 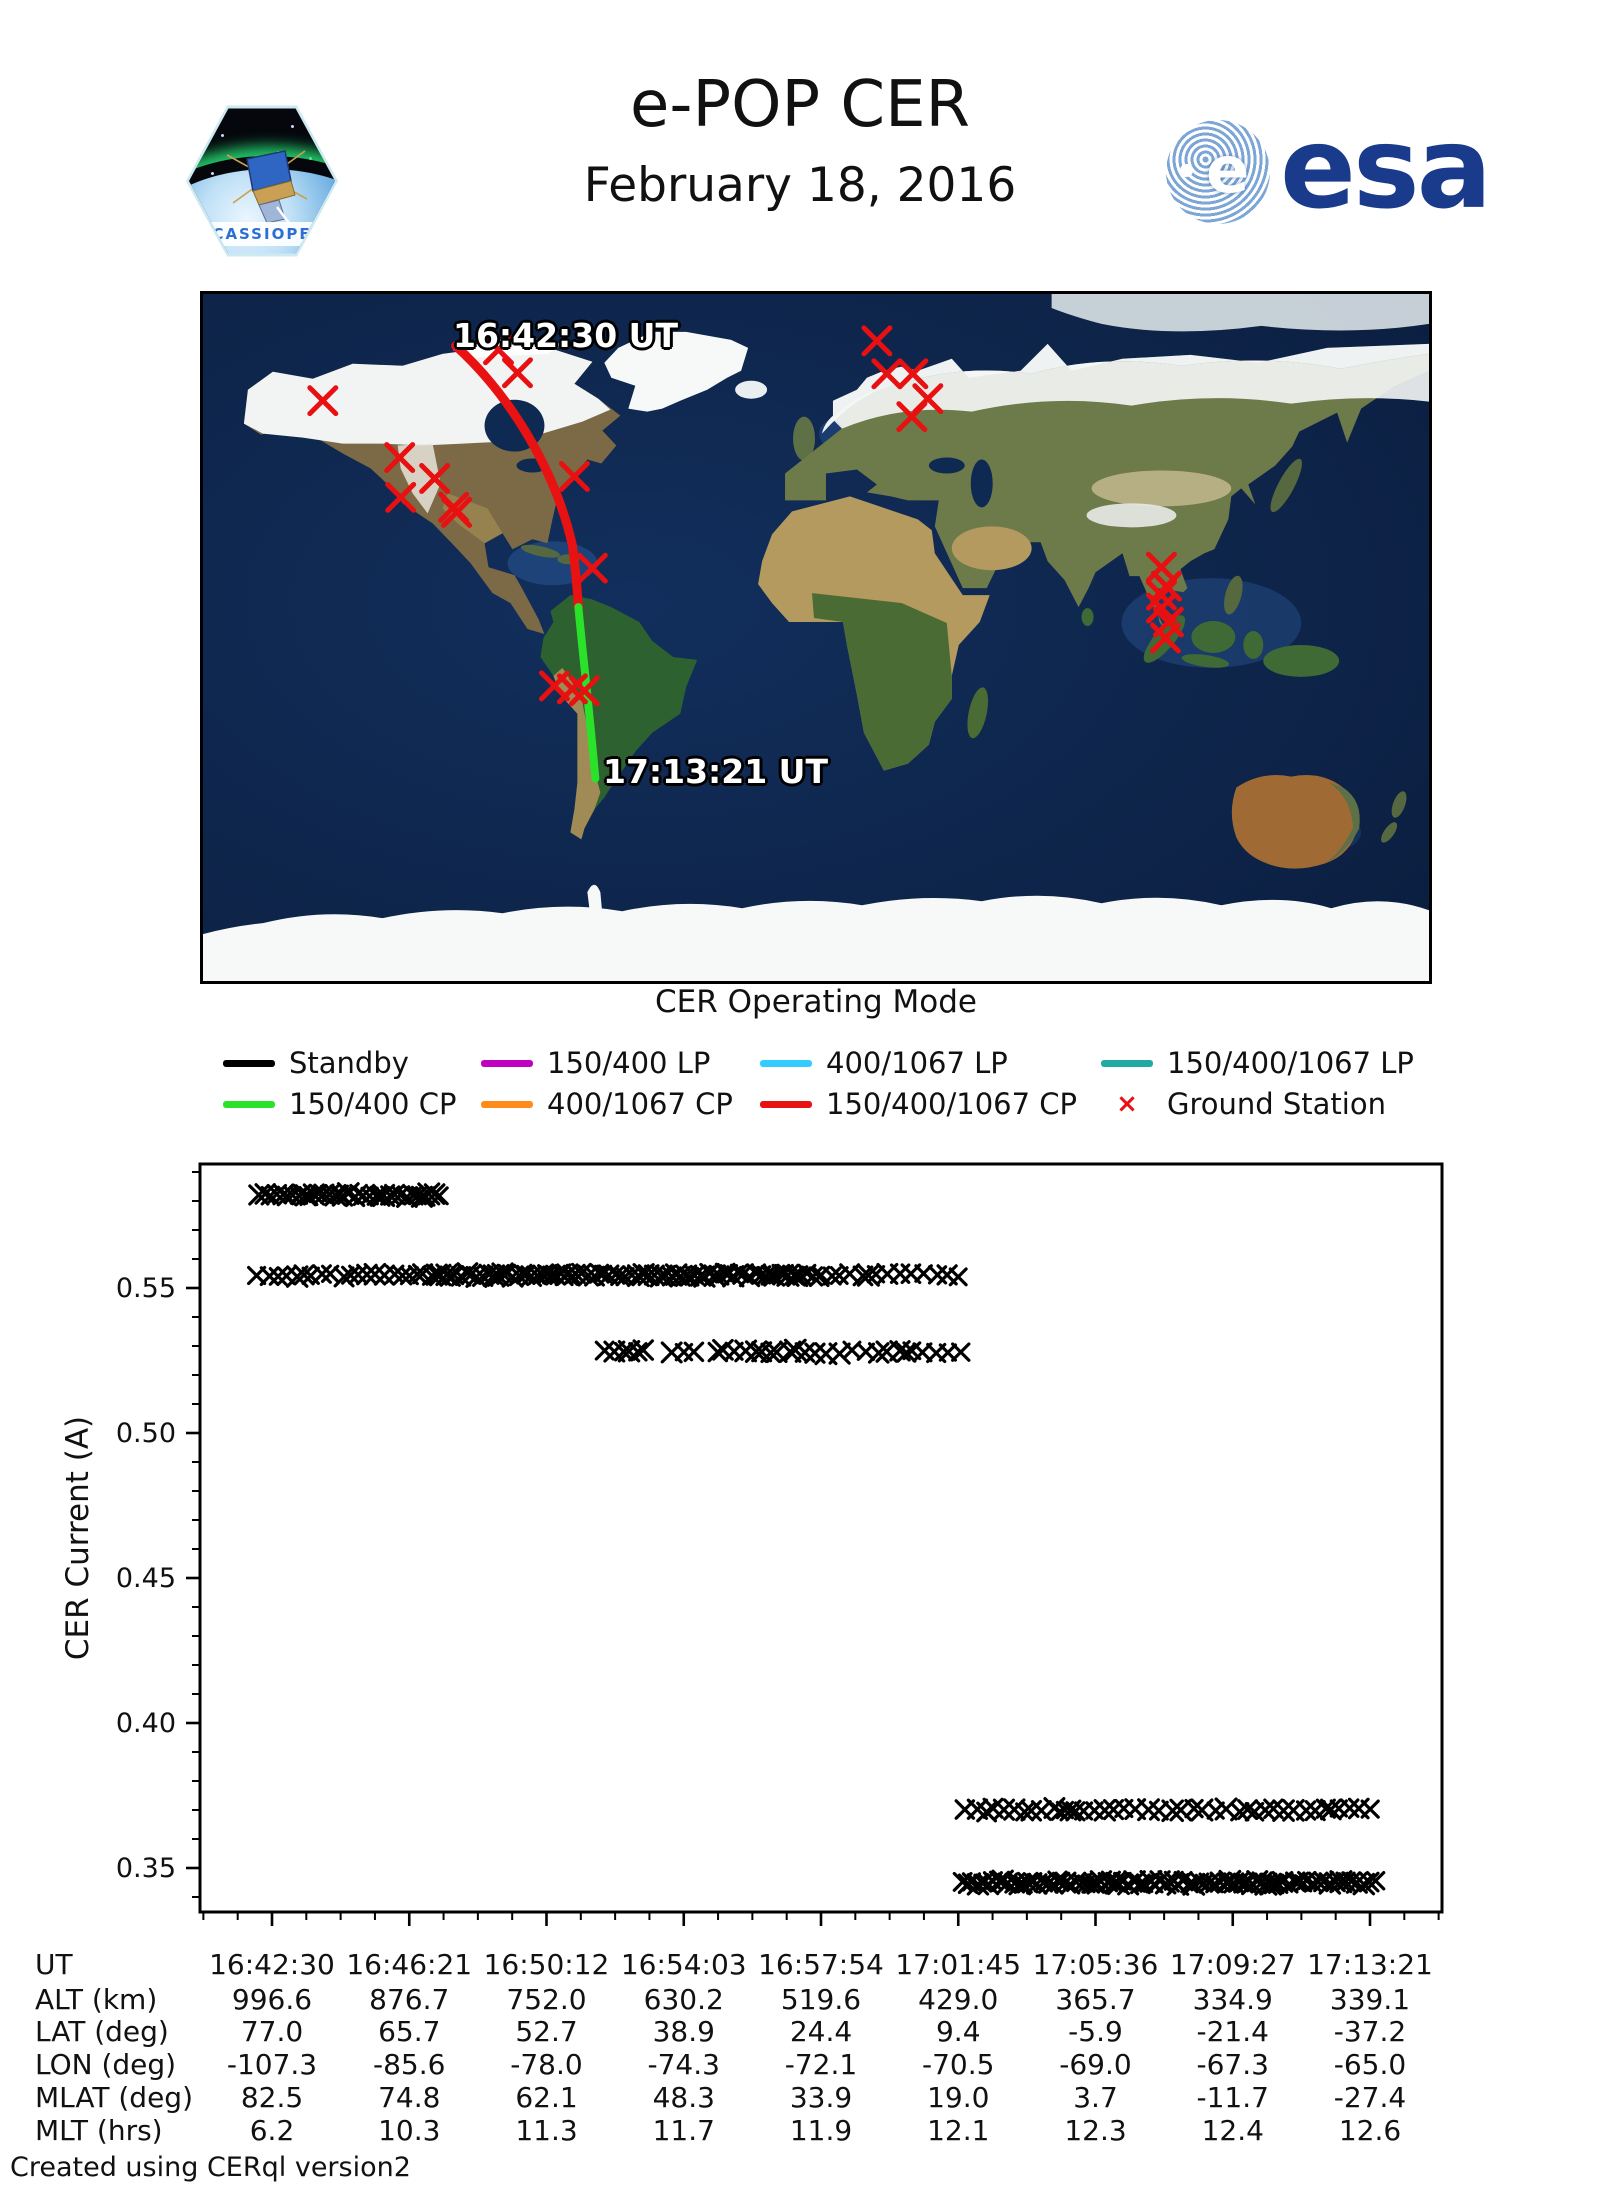 What do you see at coordinates (821, 2031) in the screenshot?
I see `table-cell: 24.4` at bounding box center [821, 2031].